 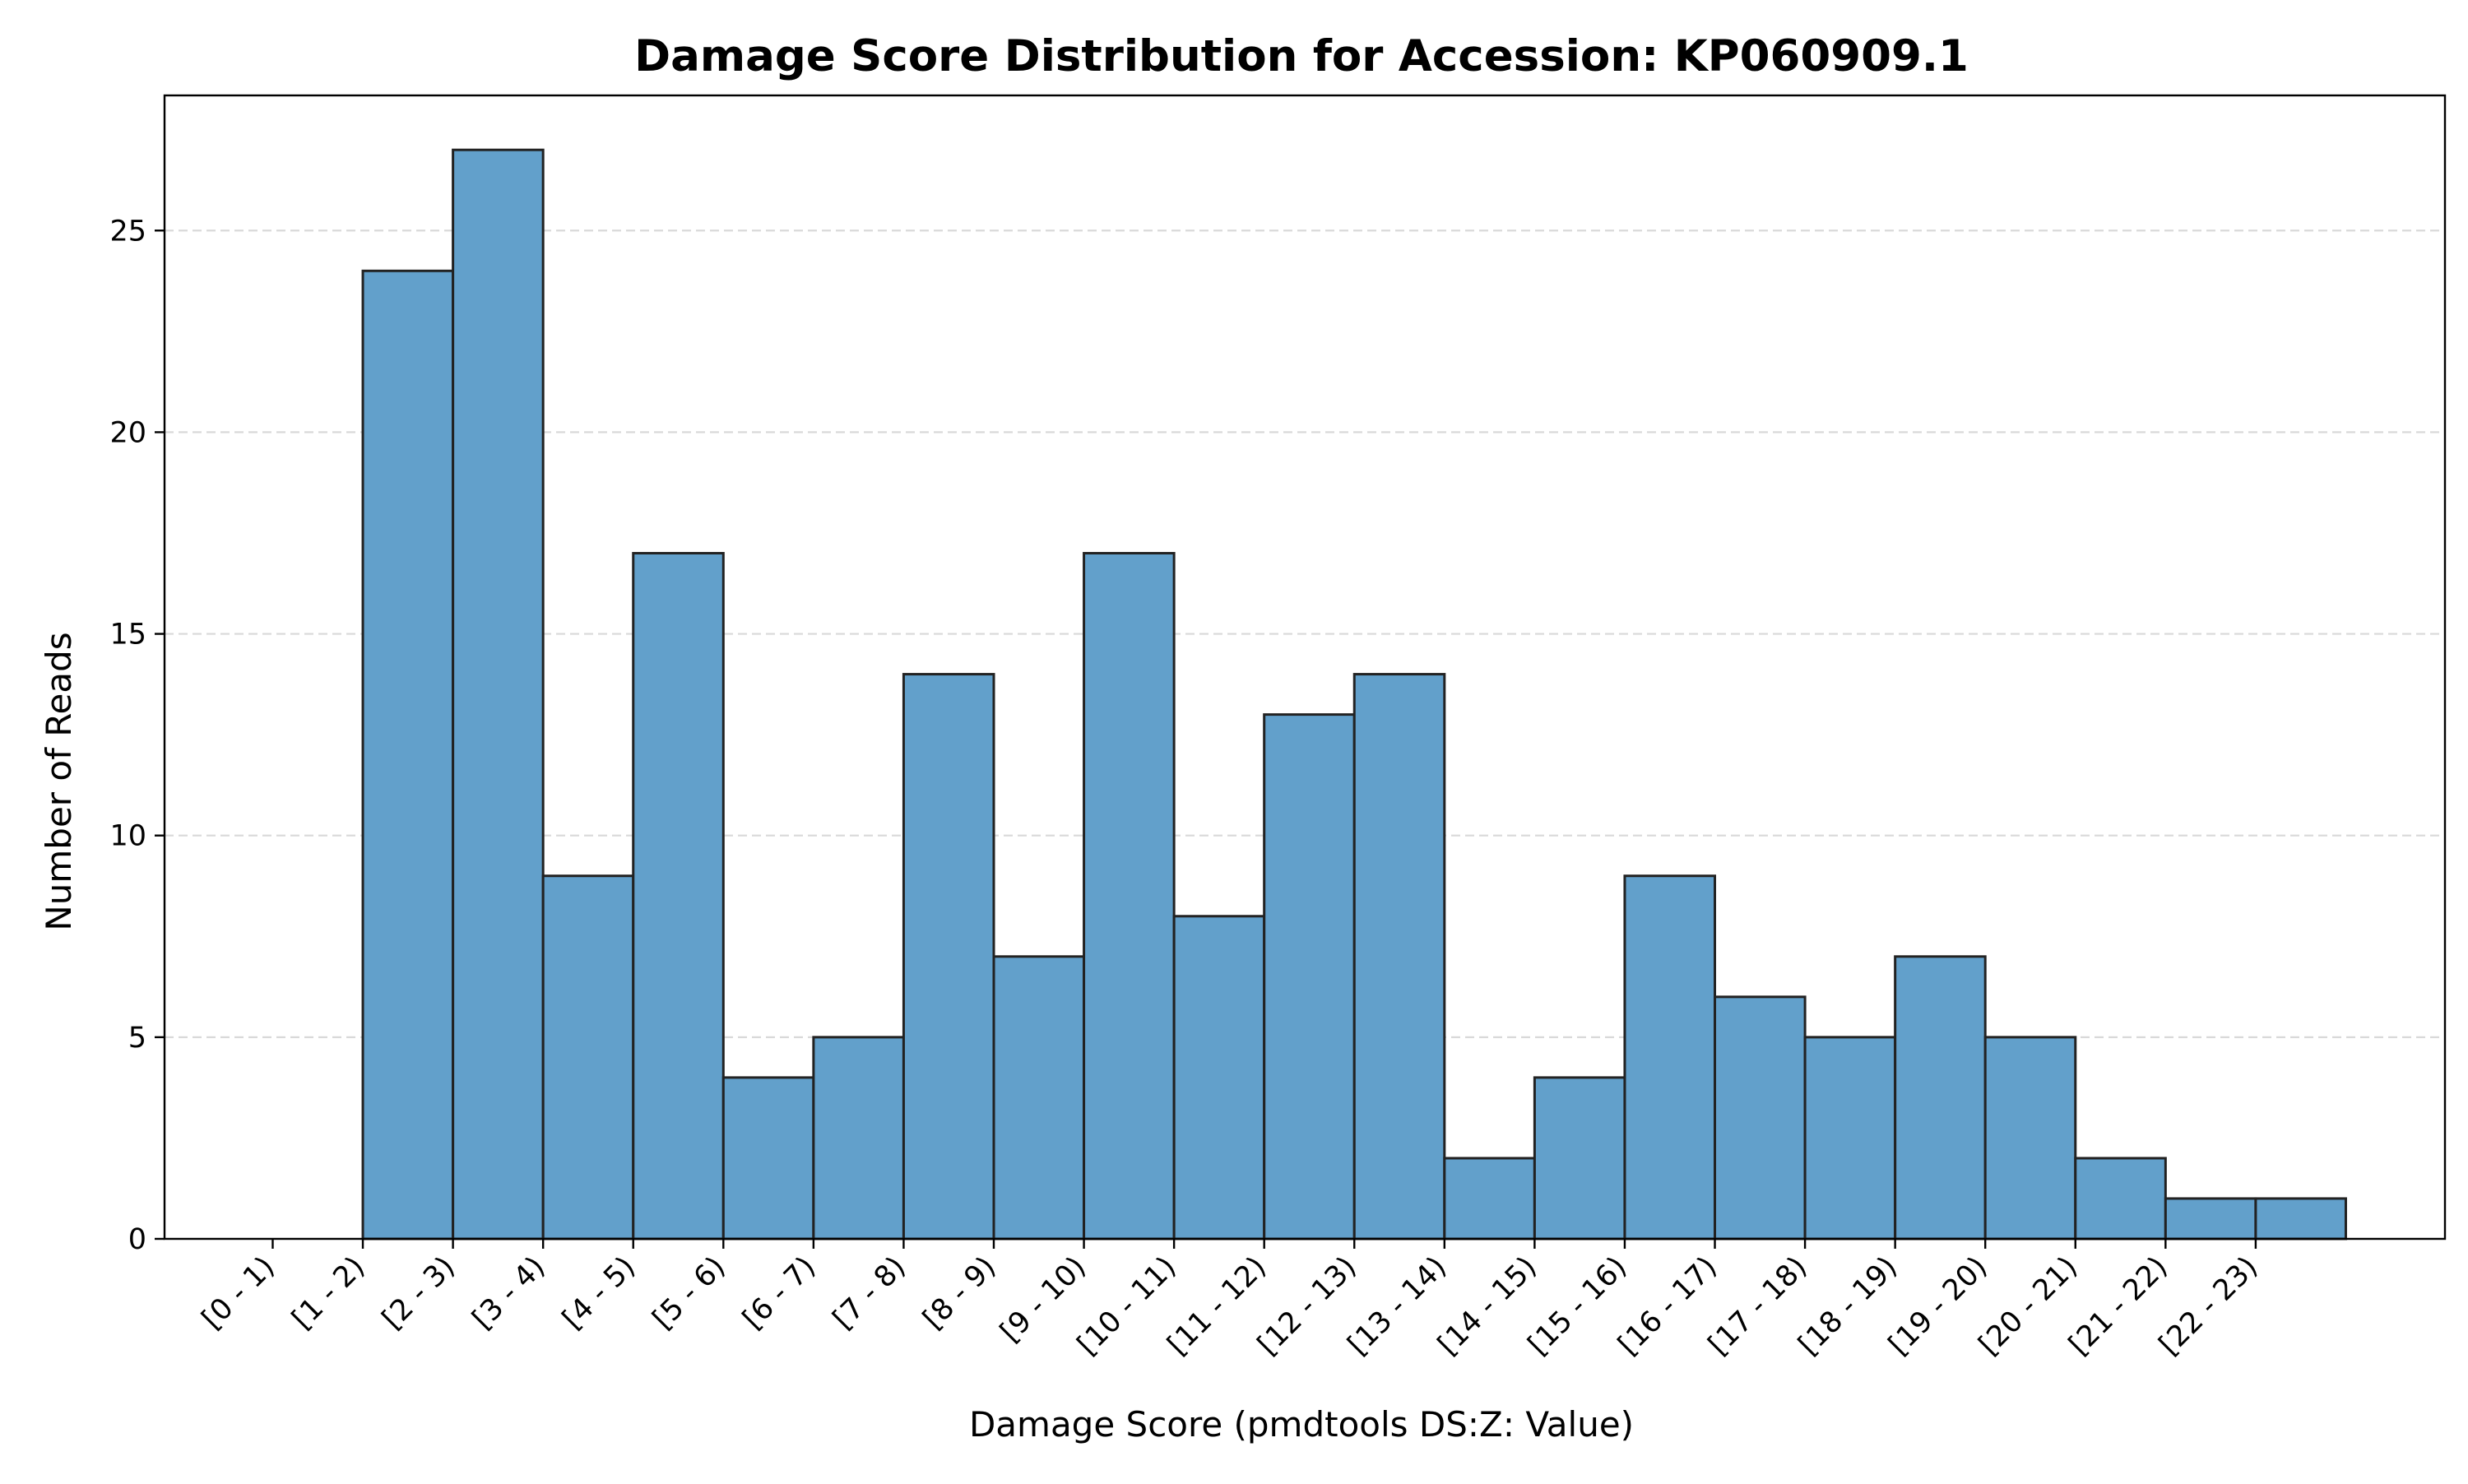 What do you see at coordinates (1757, 1305) in the screenshot?
I see `x-tick-label-17: [17 - 18)` at bounding box center [1757, 1305].